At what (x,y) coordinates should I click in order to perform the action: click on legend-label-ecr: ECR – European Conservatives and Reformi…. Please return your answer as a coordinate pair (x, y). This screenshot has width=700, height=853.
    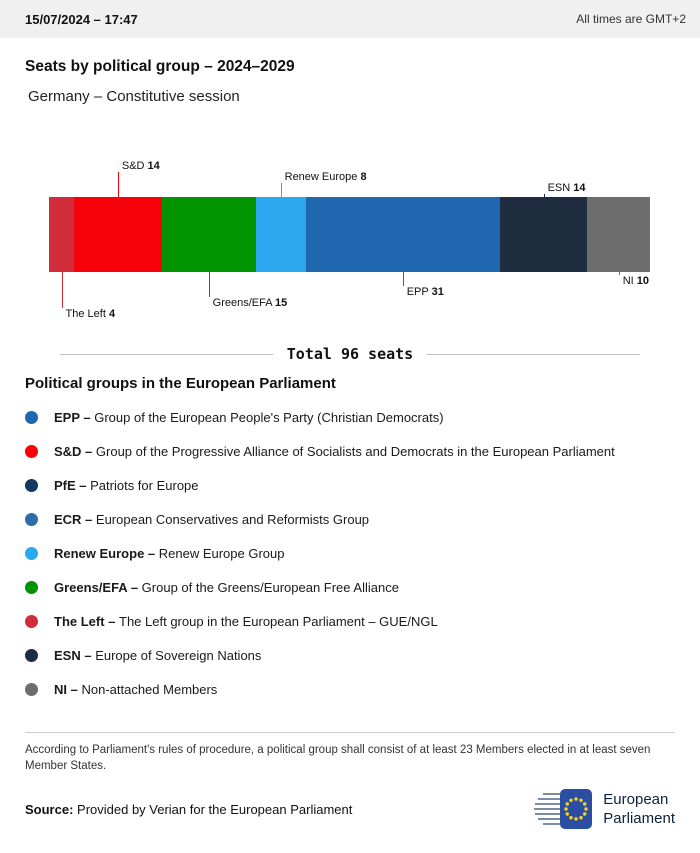
    Looking at the image, I should click on (212, 519).